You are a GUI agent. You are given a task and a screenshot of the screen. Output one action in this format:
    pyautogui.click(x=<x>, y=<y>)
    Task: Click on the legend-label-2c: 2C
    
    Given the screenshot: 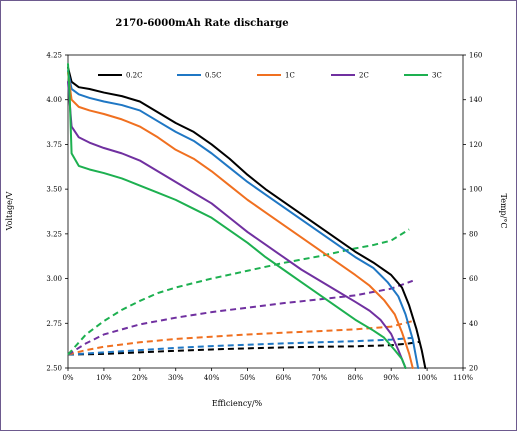 What is the action you would take?
    pyautogui.click(x=364, y=76)
    